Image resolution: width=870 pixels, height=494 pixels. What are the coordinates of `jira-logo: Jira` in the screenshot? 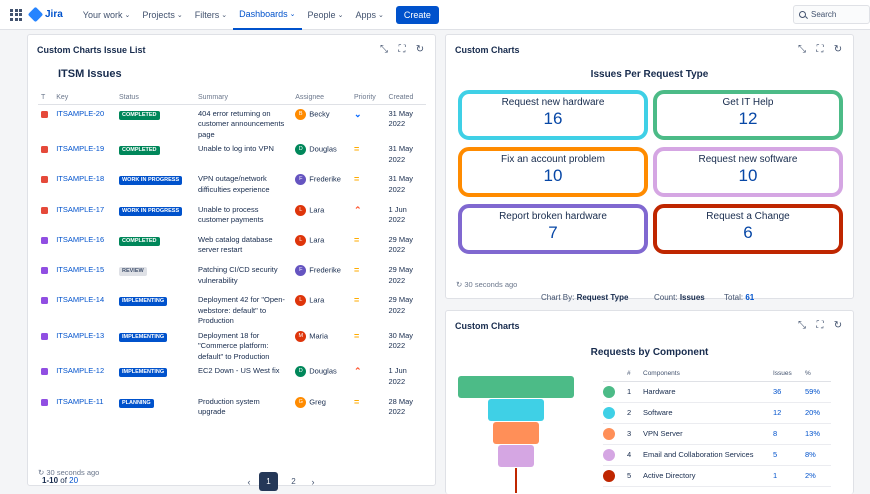 It's located at (45, 14).